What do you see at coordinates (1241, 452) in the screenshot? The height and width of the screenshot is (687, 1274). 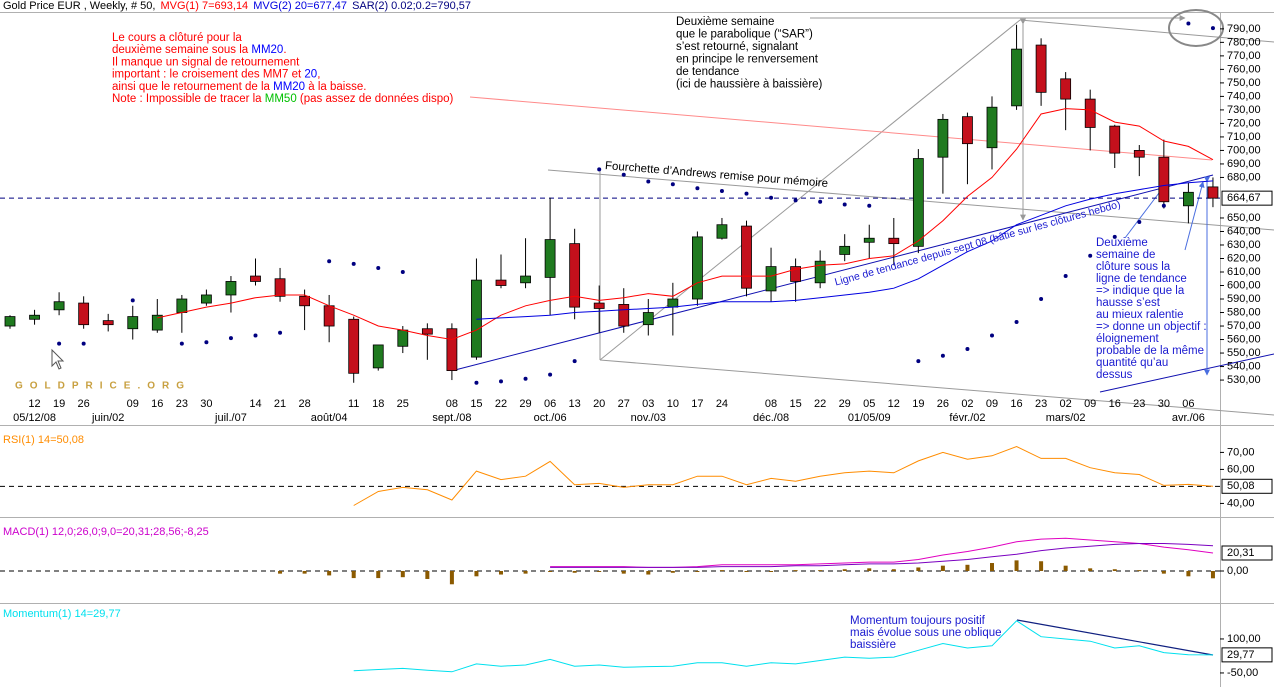 I see `y-tick-label: 70,00` at bounding box center [1241, 452].